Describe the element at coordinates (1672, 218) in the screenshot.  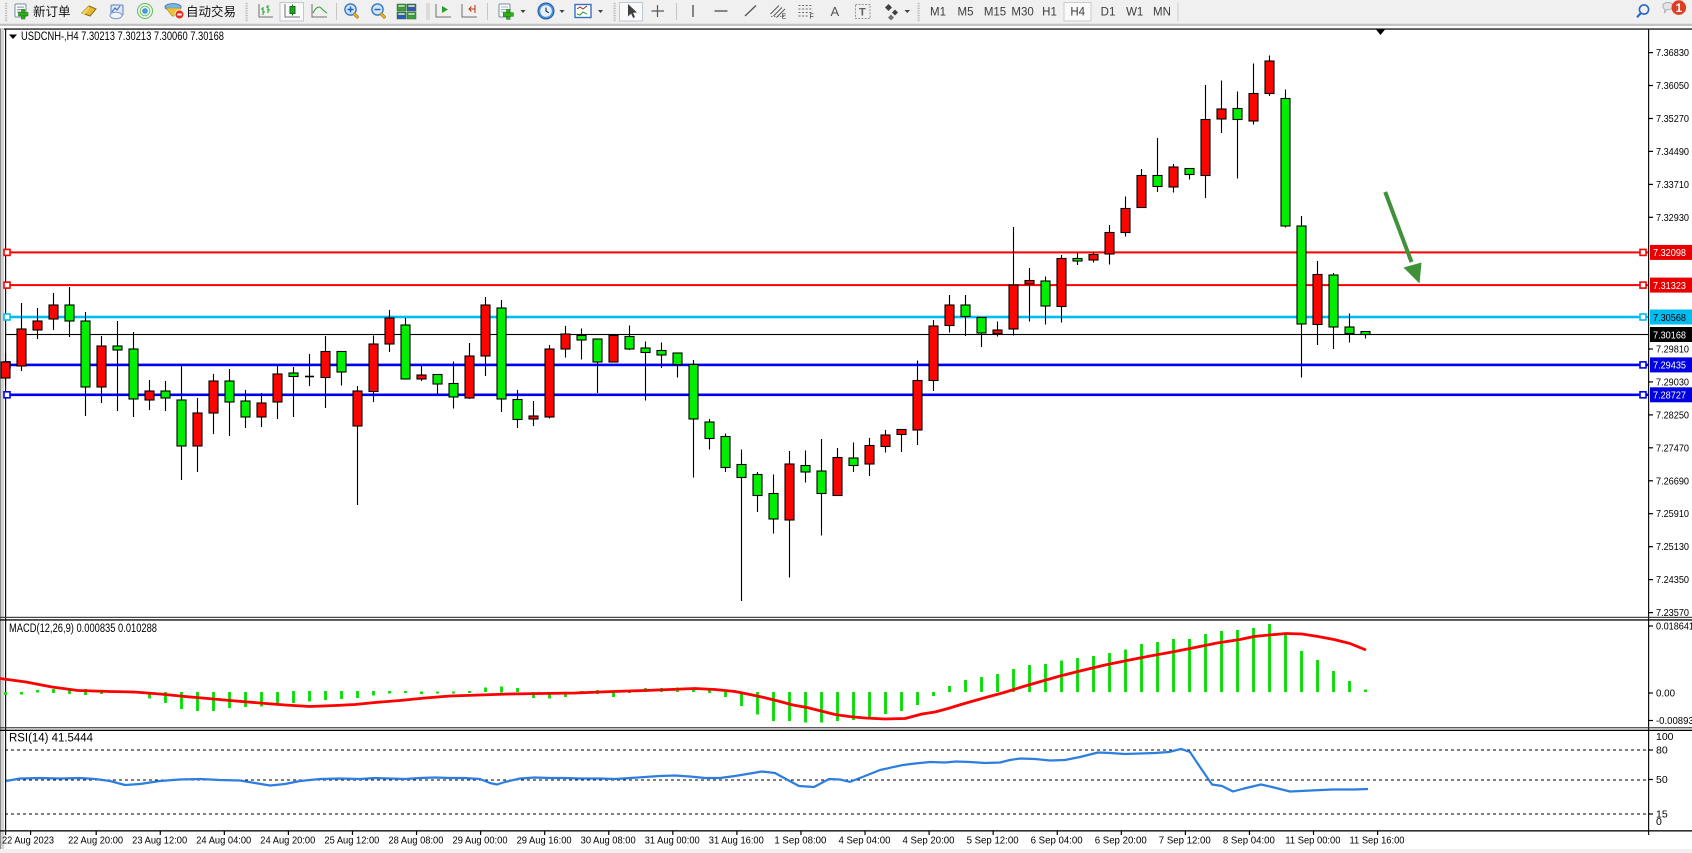
I see `svg-text: 7.32930` at that location.